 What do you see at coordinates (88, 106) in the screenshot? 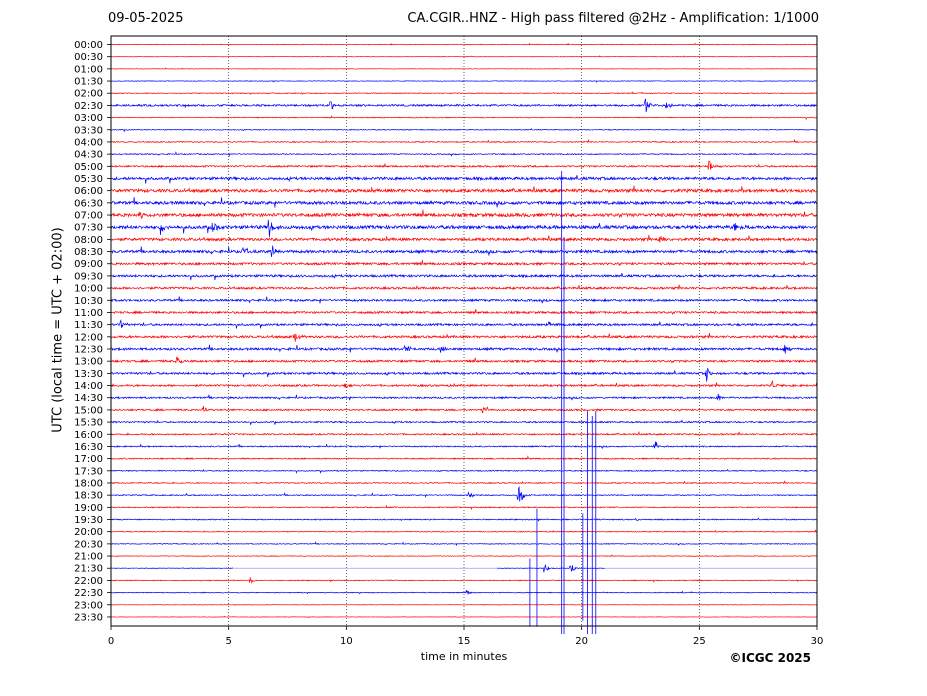
I see `y-tick-label: 02:30` at bounding box center [88, 106].